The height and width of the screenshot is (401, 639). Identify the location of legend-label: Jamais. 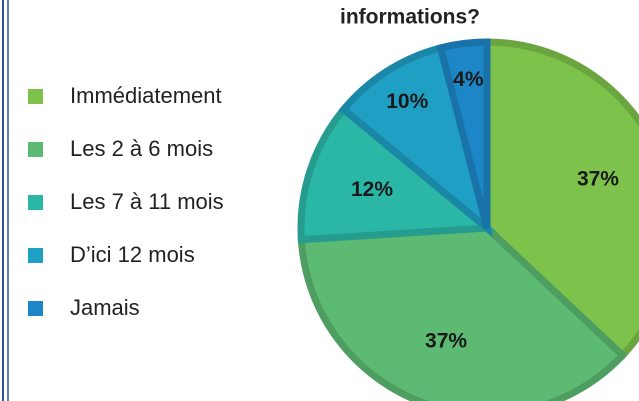
(105, 307).